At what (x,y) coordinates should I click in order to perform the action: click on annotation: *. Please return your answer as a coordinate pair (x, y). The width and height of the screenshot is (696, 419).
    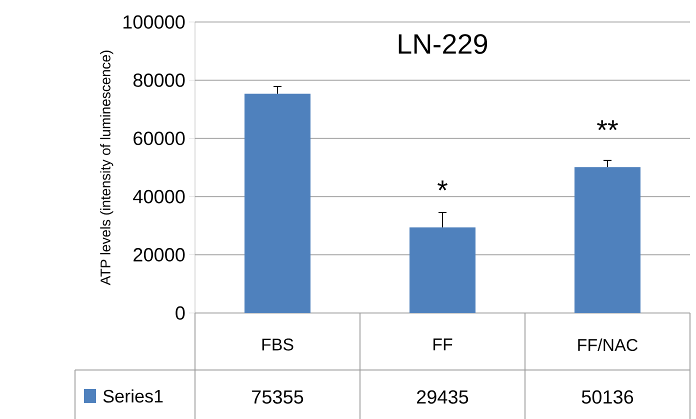
    Looking at the image, I should click on (443, 185).